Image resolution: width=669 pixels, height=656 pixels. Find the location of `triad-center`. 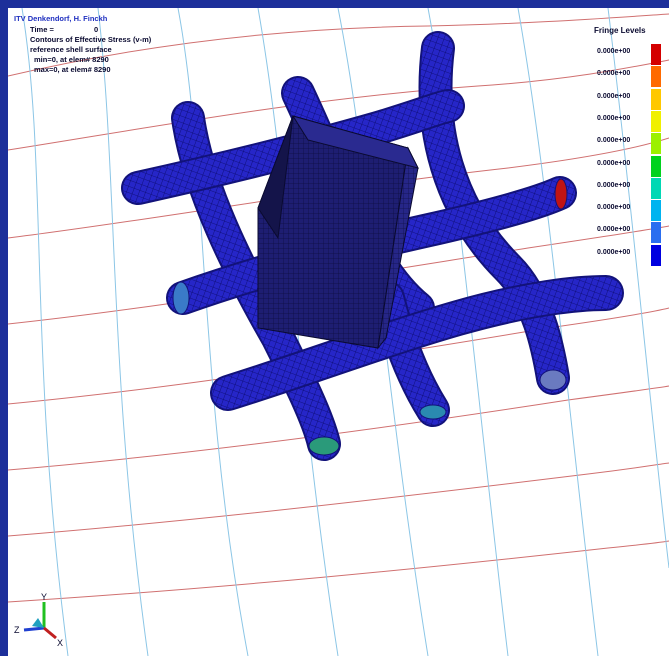

triad-center is located at coordinates (38, 623).